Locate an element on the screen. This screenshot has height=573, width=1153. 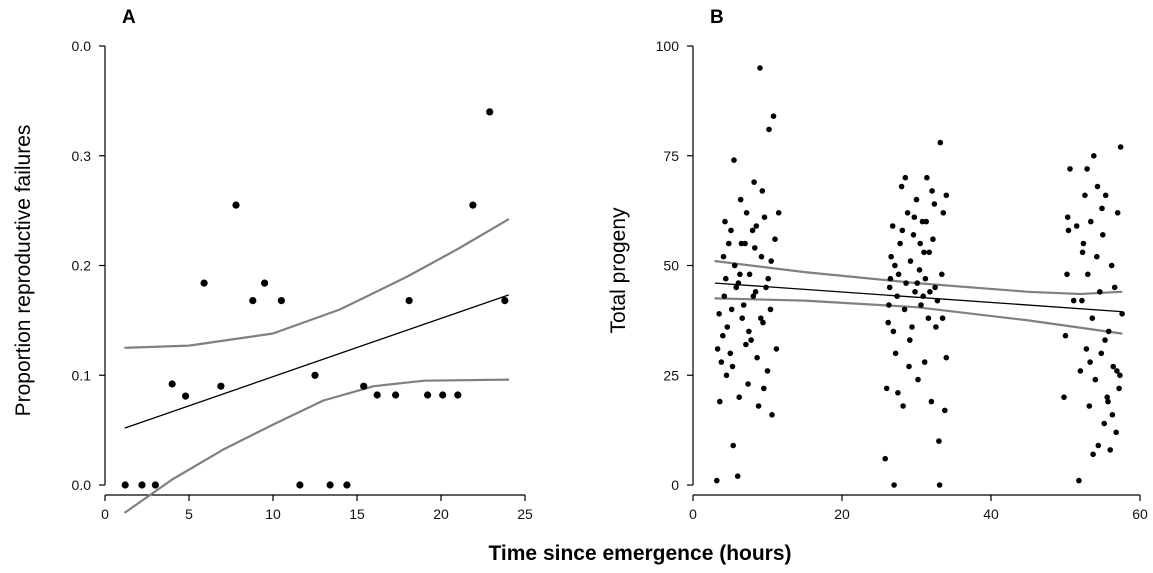
panel-a-x-tick-label: 0 is located at coordinates (105, 514).